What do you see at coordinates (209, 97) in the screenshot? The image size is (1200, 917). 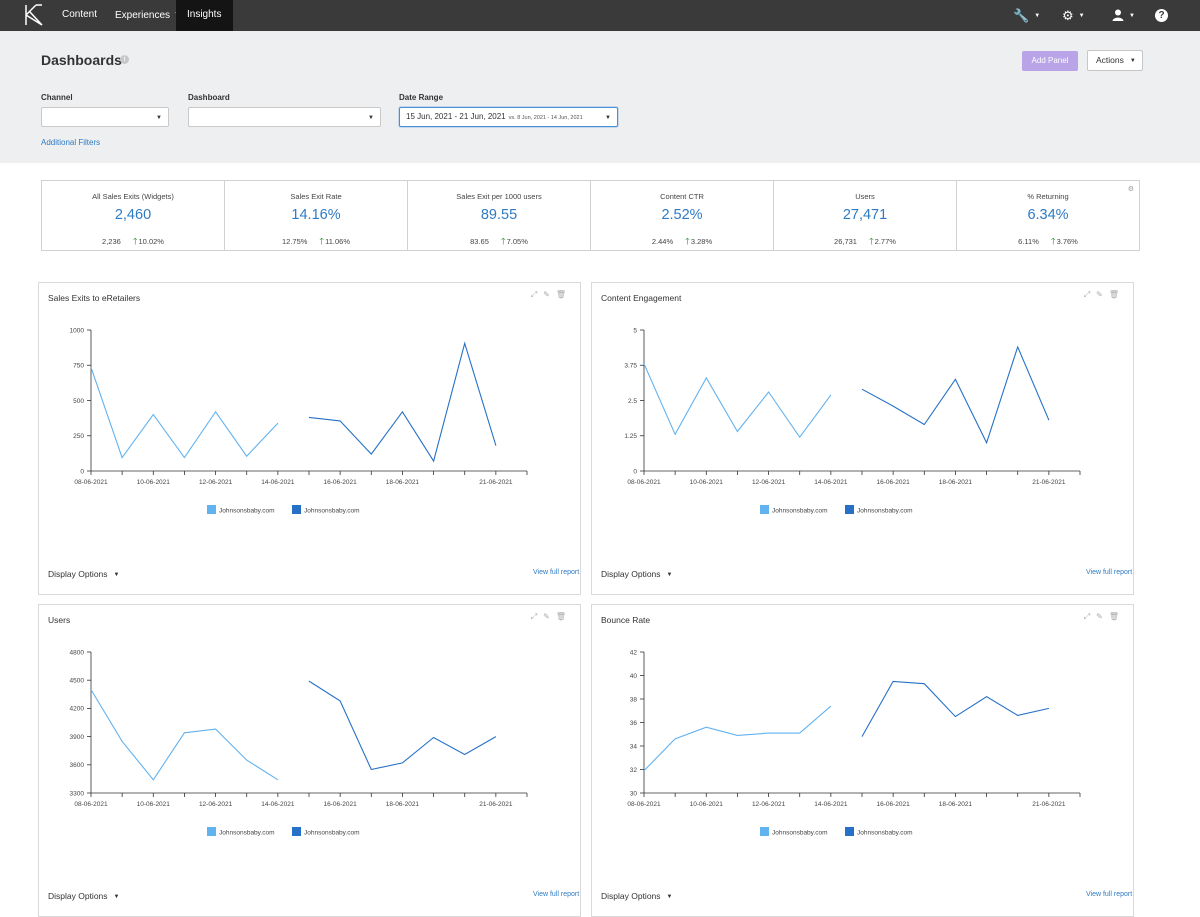 I see `dashboard-label: Dashboard` at bounding box center [209, 97].